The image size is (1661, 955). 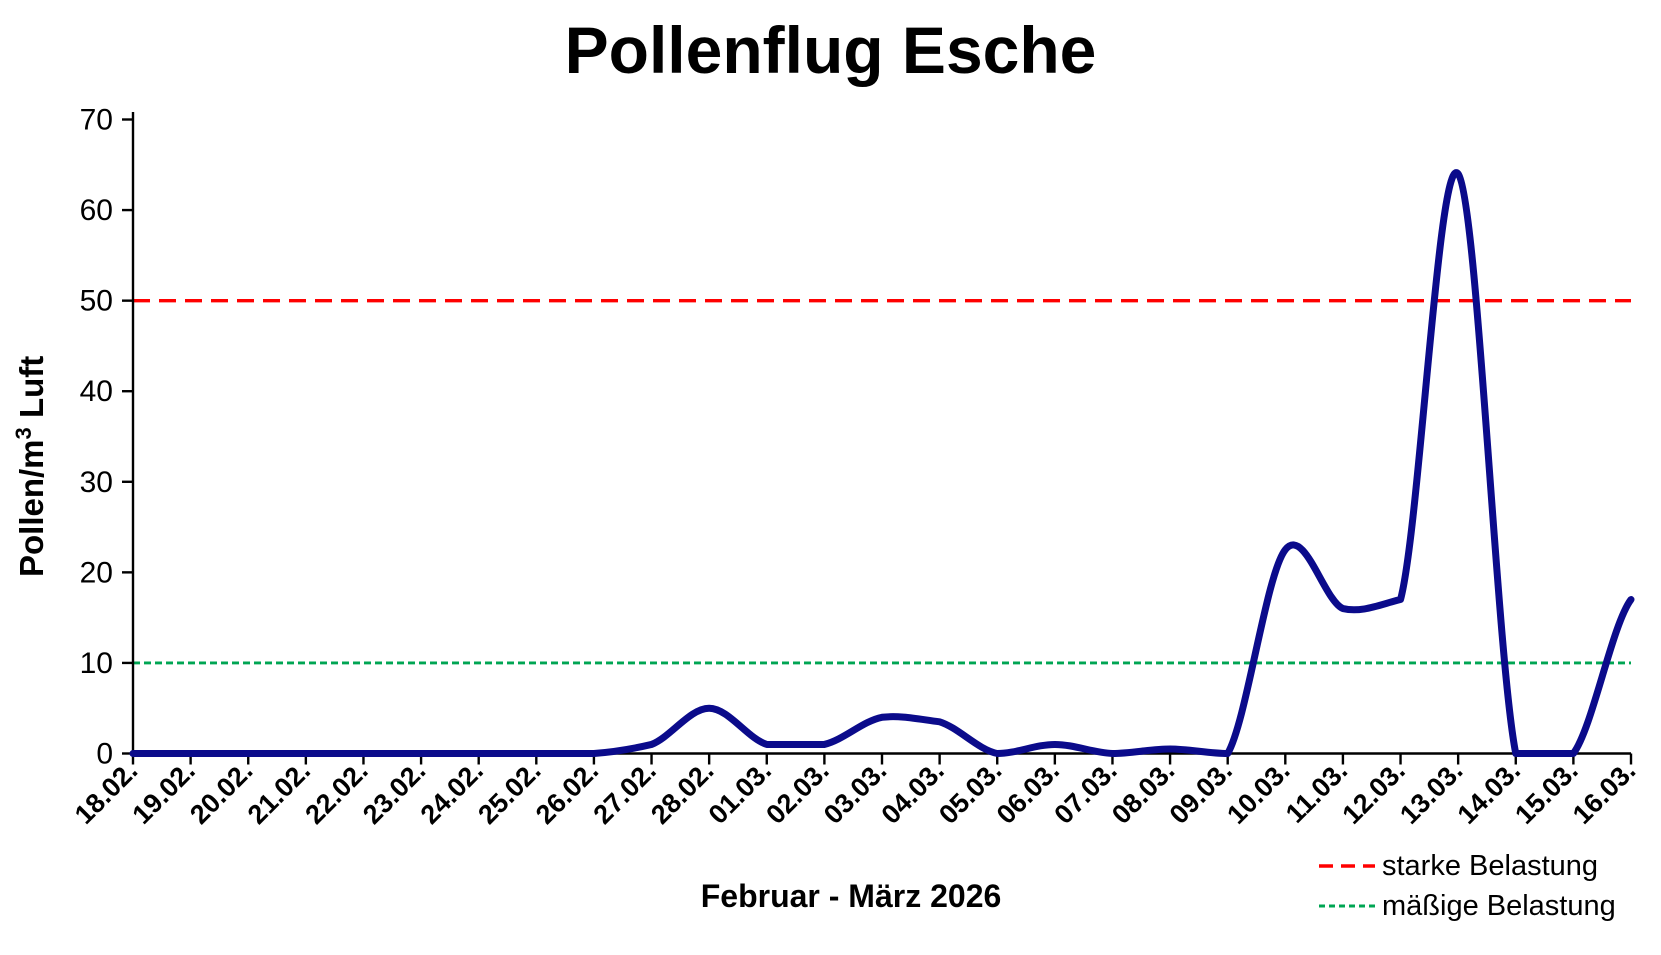 I want to click on legend-item-moderate-load: mäßige Belastung, so click(x=1467, y=906).